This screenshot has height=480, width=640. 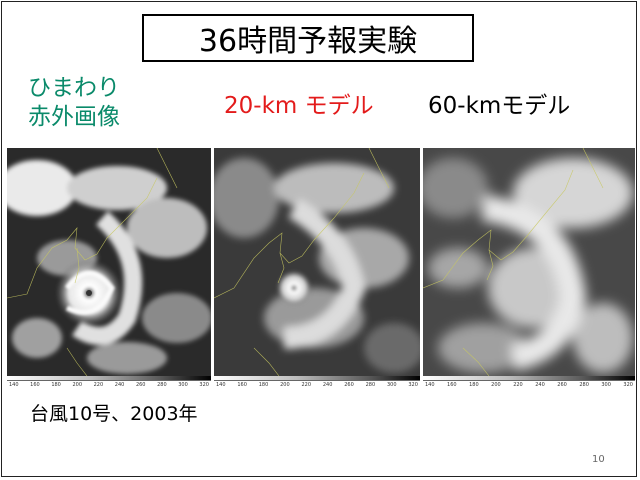 I want to click on temperature-scale-3: 140 160 180 200 220 240 260 280 300 320, so click(x=529, y=383).